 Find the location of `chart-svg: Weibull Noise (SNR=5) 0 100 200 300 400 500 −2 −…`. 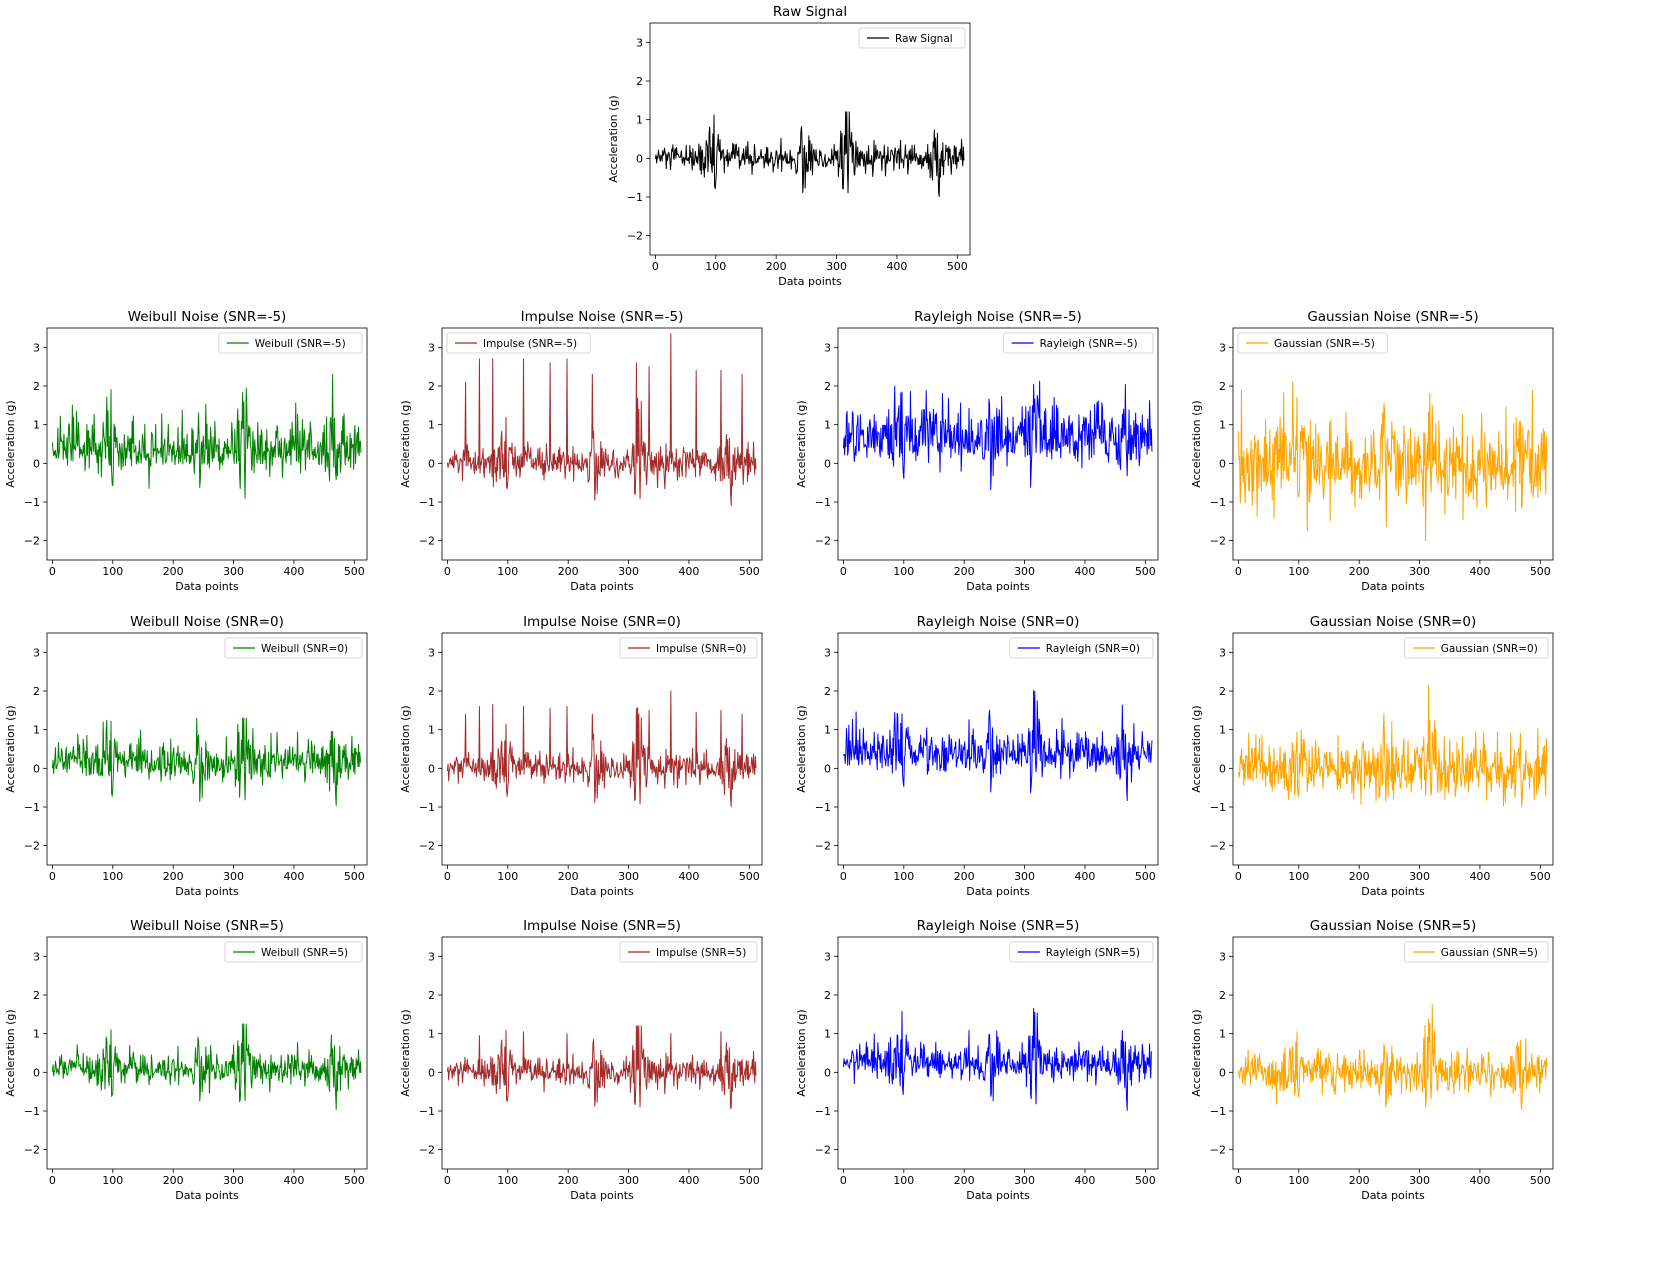

chart-svg: Weibull Noise (SNR=5) 0 100 200 300 400 500 −2 −… is located at coordinates (186, 1060).